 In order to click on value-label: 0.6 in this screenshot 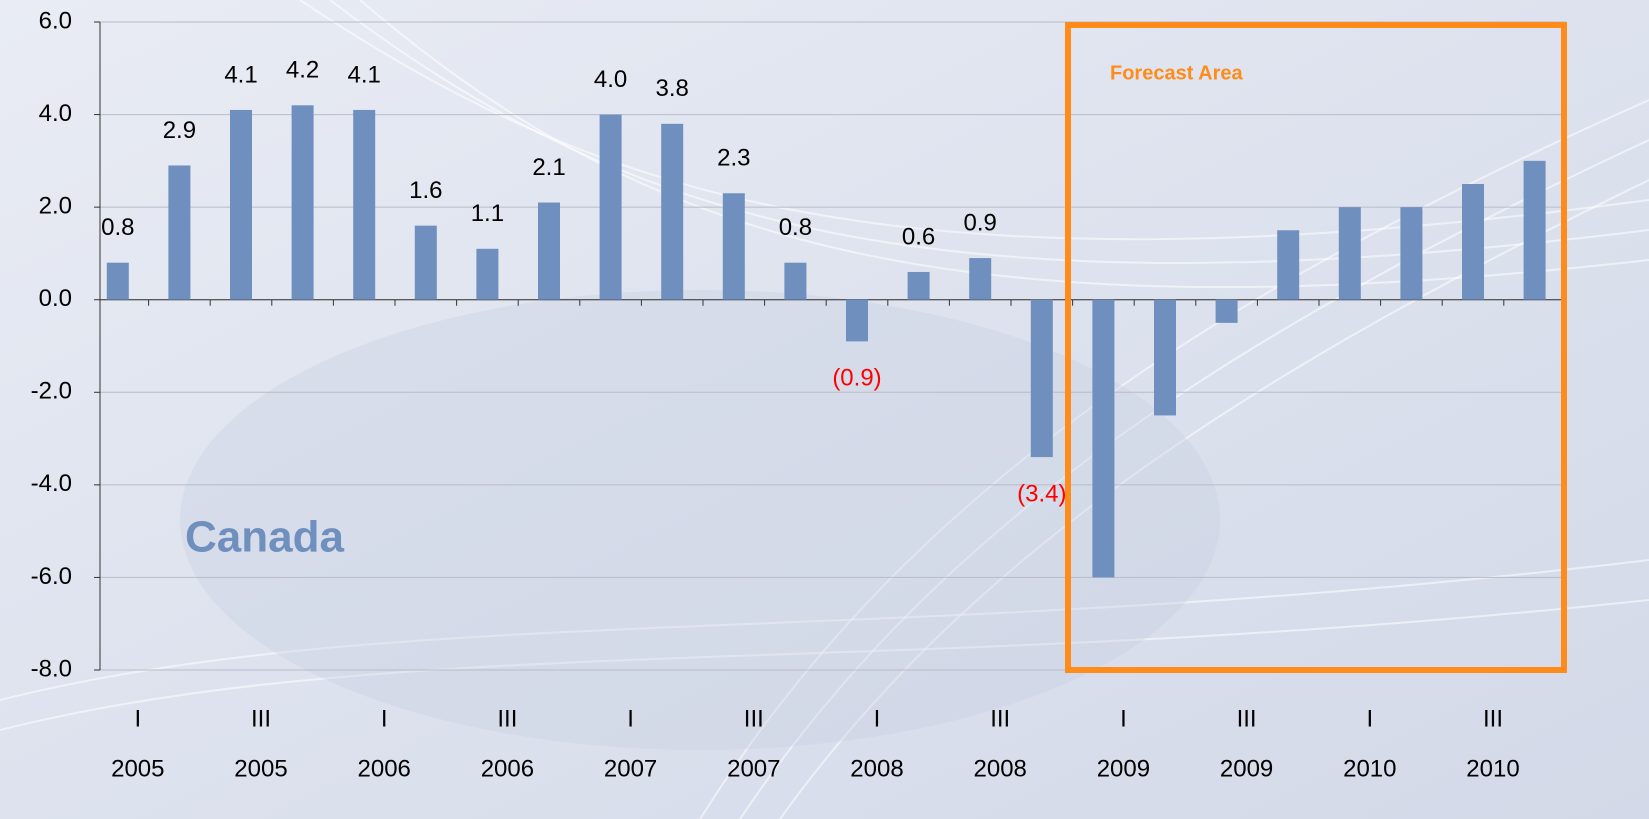, I will do `click(918, 236)`.